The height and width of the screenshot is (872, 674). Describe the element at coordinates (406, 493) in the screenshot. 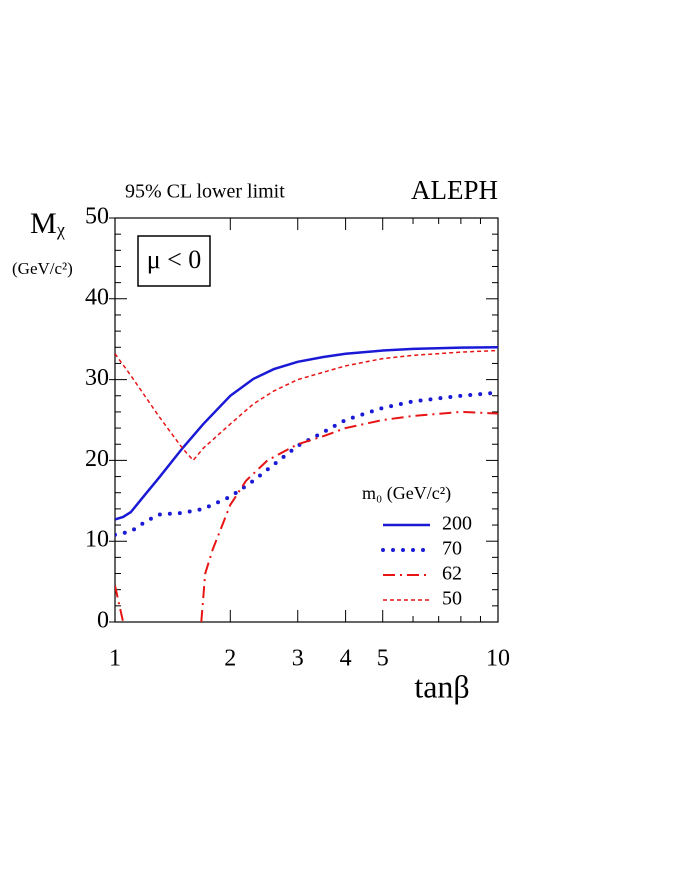

I see `legend-title: m₀ (GeV/c²)` at that location.